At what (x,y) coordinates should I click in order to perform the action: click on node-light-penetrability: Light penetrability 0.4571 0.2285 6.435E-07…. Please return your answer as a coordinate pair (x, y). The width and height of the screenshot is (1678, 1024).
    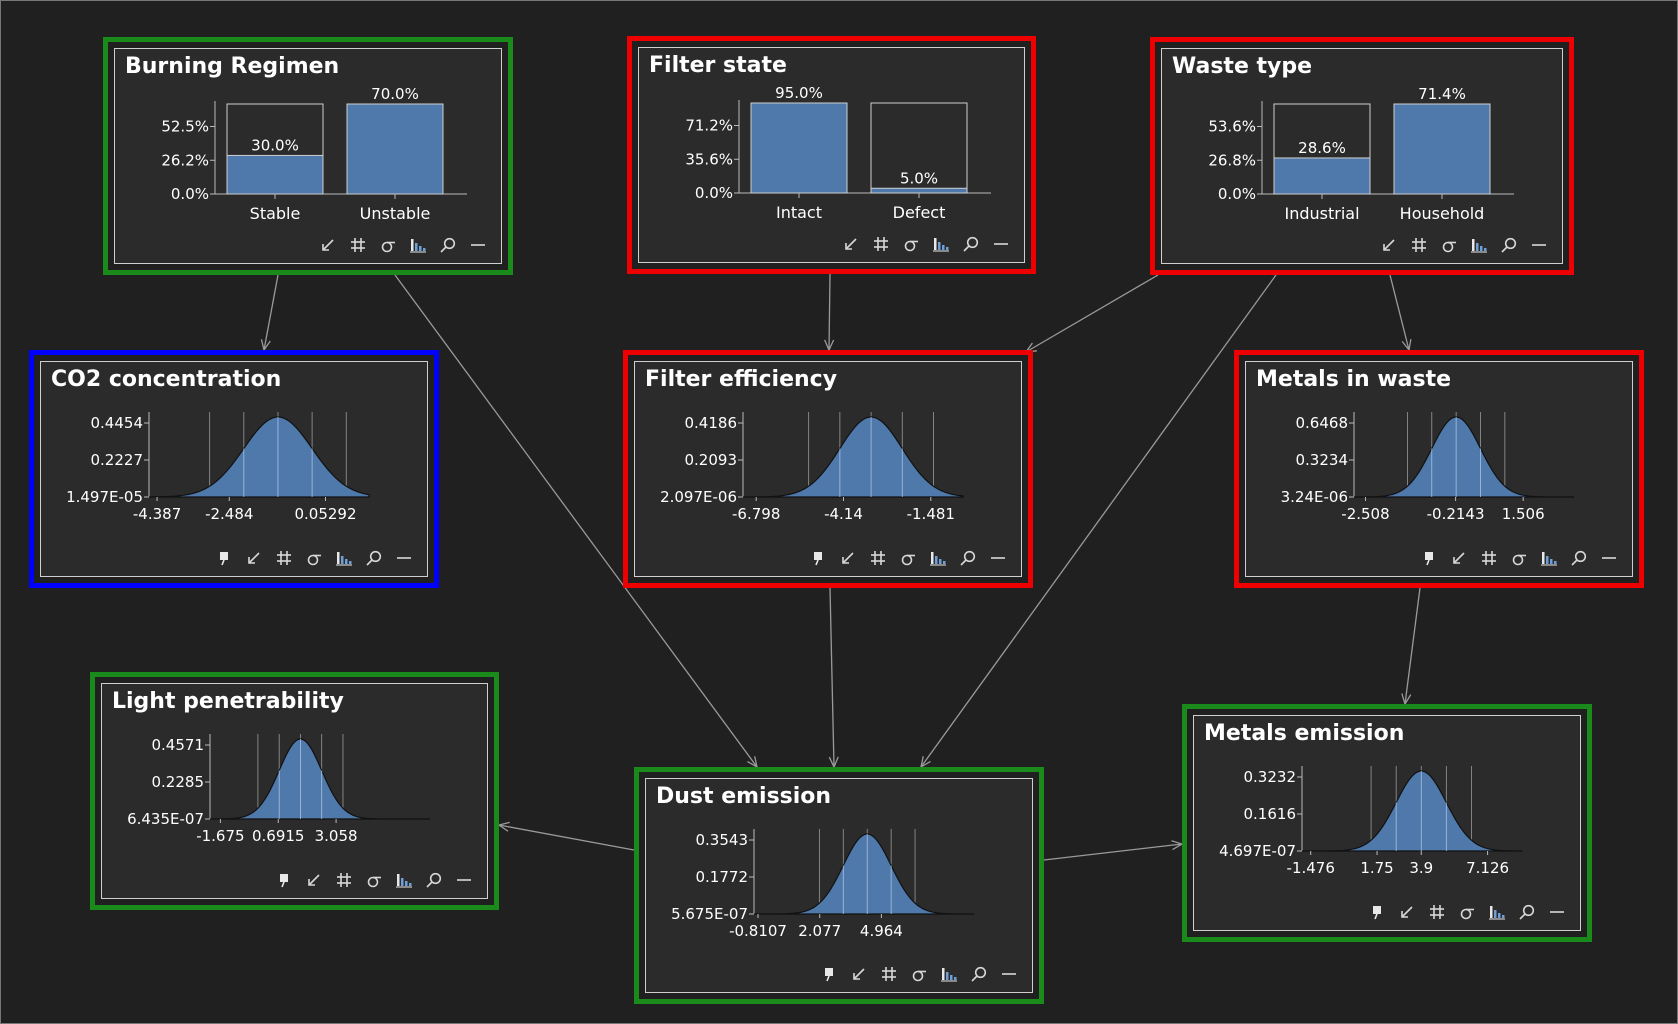
    Looking at the image, I should click on (294, 791).